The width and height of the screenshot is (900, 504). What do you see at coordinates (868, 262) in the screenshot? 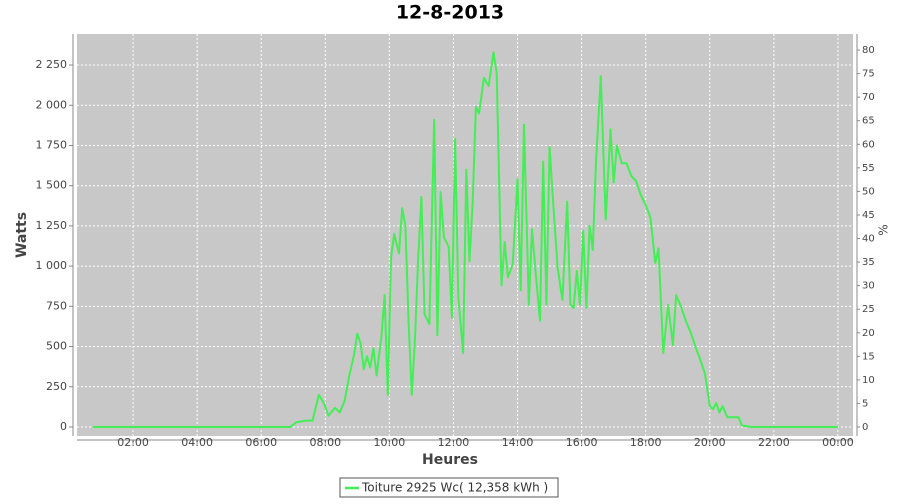
I see `y2-tick-label: 35` at bounding box center [868, 262].